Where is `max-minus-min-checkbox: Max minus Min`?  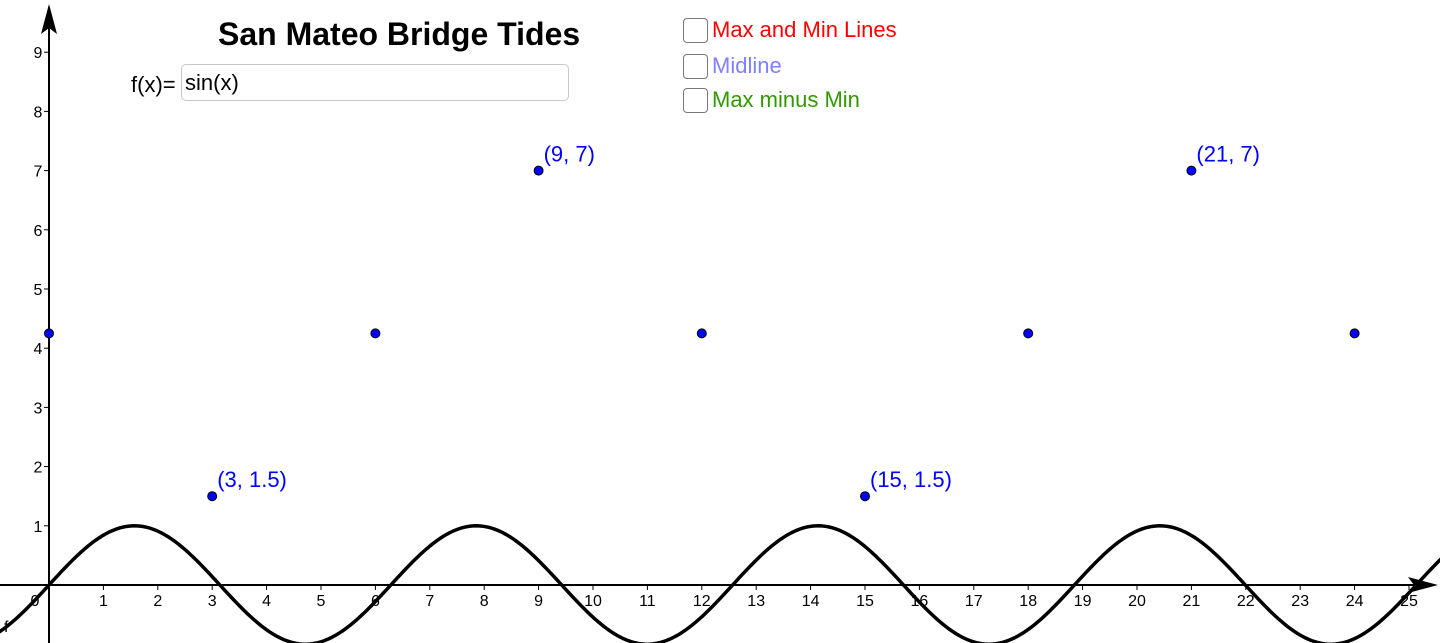
max-minus-min-checkbox: Max minus Min is located at coordinates (771, 100).